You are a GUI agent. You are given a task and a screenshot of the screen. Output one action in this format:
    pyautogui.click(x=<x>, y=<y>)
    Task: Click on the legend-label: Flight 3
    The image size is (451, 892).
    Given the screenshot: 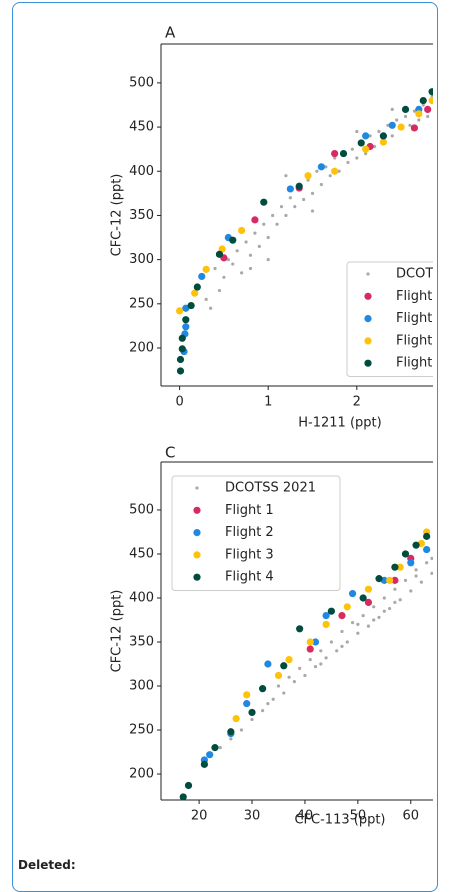 What is the action you would take?
    pyautogui.click(x=414, y=340)
    